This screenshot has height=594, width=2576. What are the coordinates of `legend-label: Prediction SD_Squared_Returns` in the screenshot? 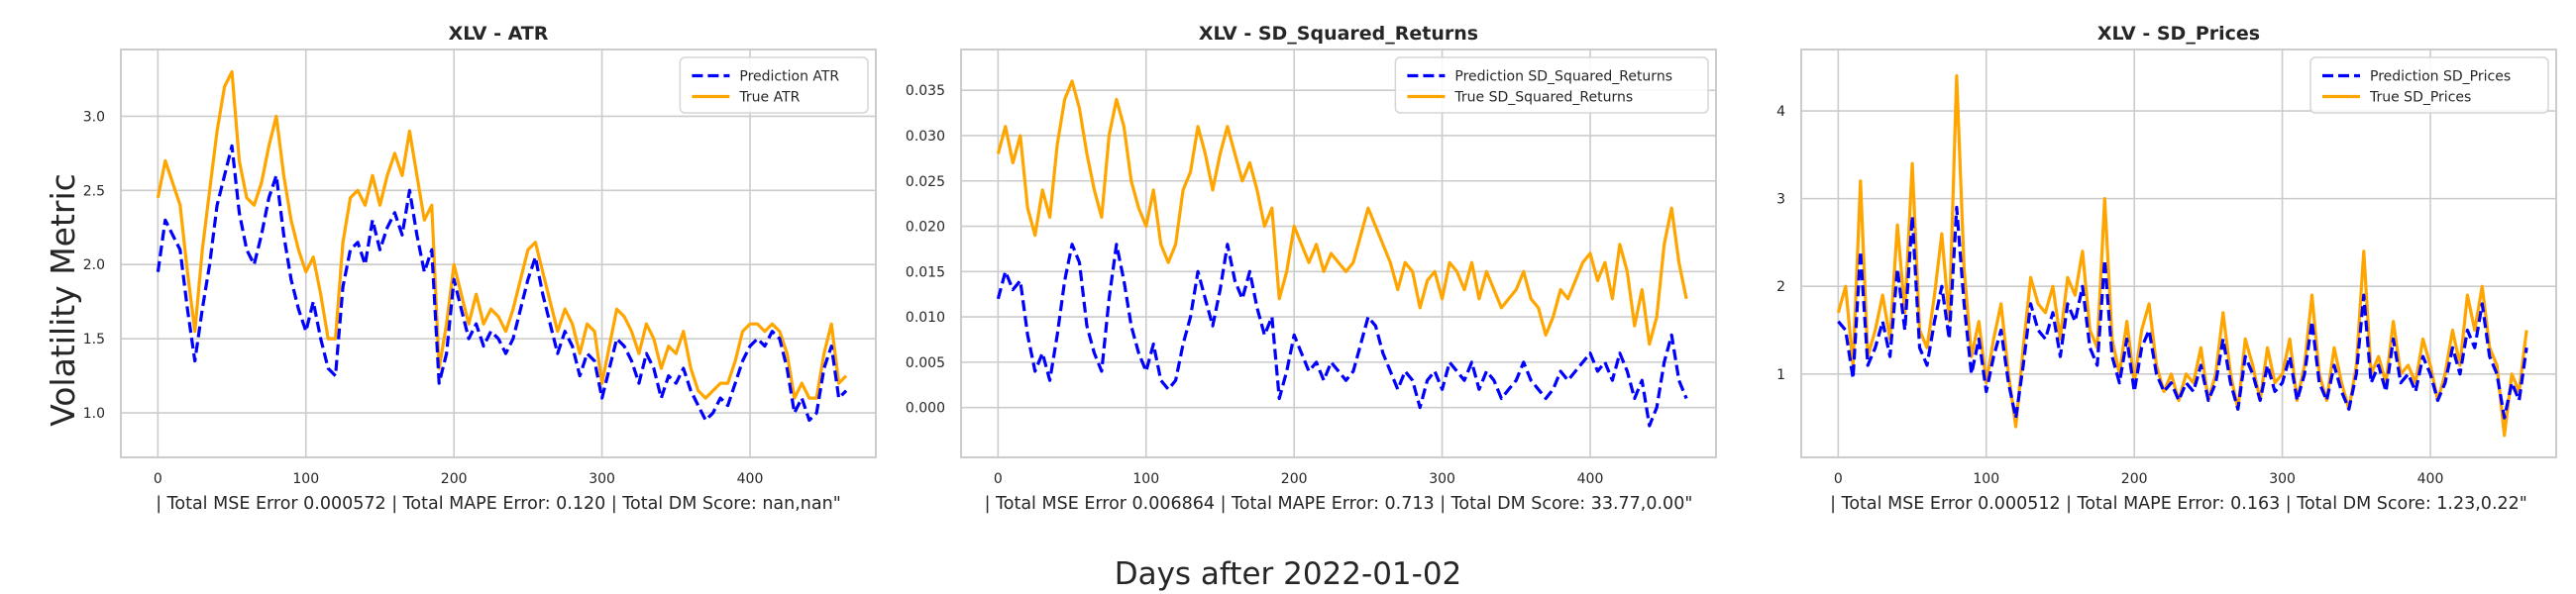 It's located at (1563, 77).